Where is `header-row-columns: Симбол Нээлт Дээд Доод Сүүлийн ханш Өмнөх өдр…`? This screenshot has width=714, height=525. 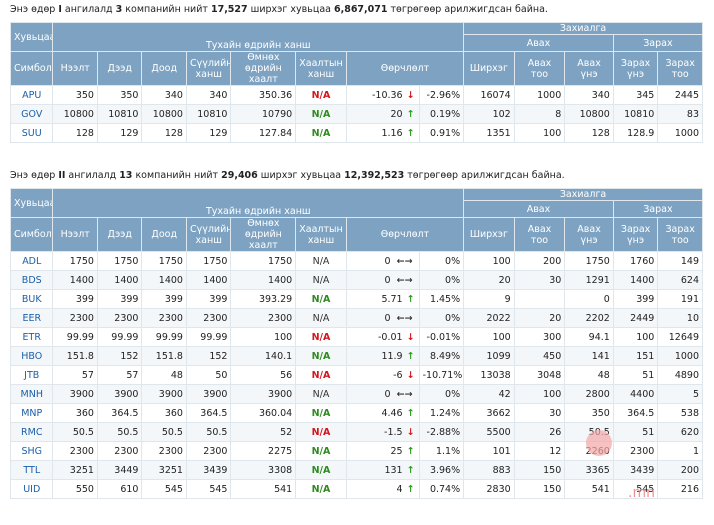
header-row-columns: Симбол Нээлт Дээд Доод Сүүлийн ханш Өмнөх өдр… is located at coordinates (356, 234).